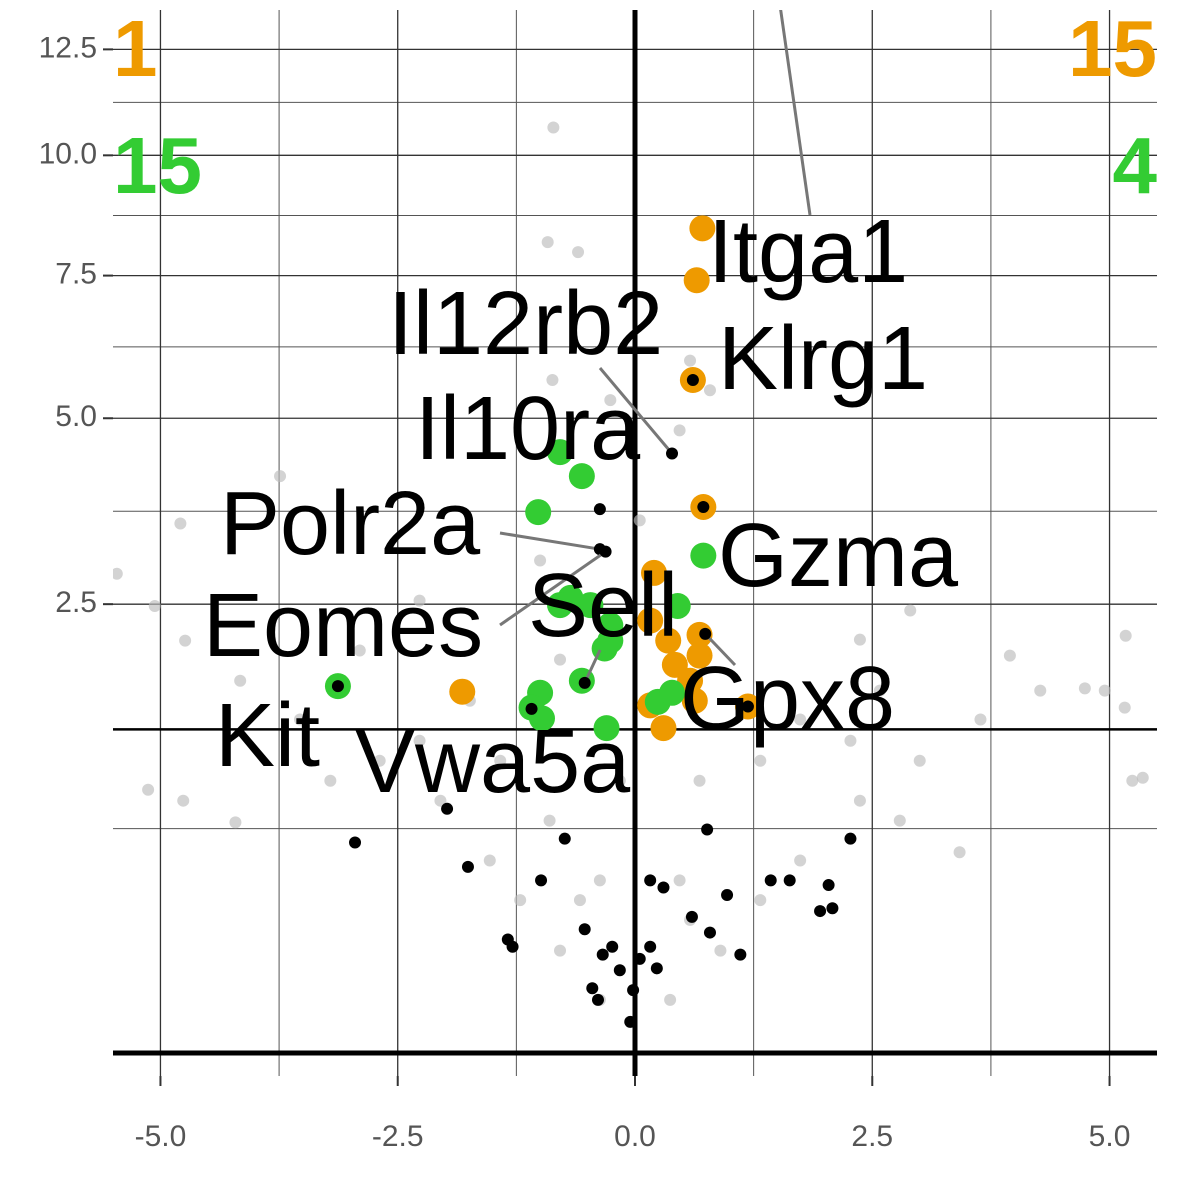  I want to click on gene-label: Il12rb2, so click(525, 324).